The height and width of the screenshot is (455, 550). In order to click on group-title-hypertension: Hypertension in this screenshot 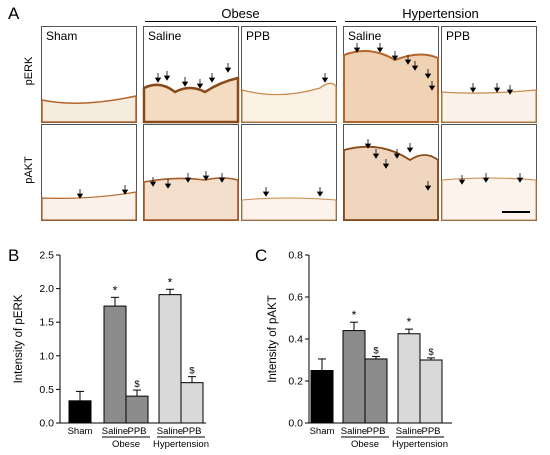, I will do `click(440, 13)`.